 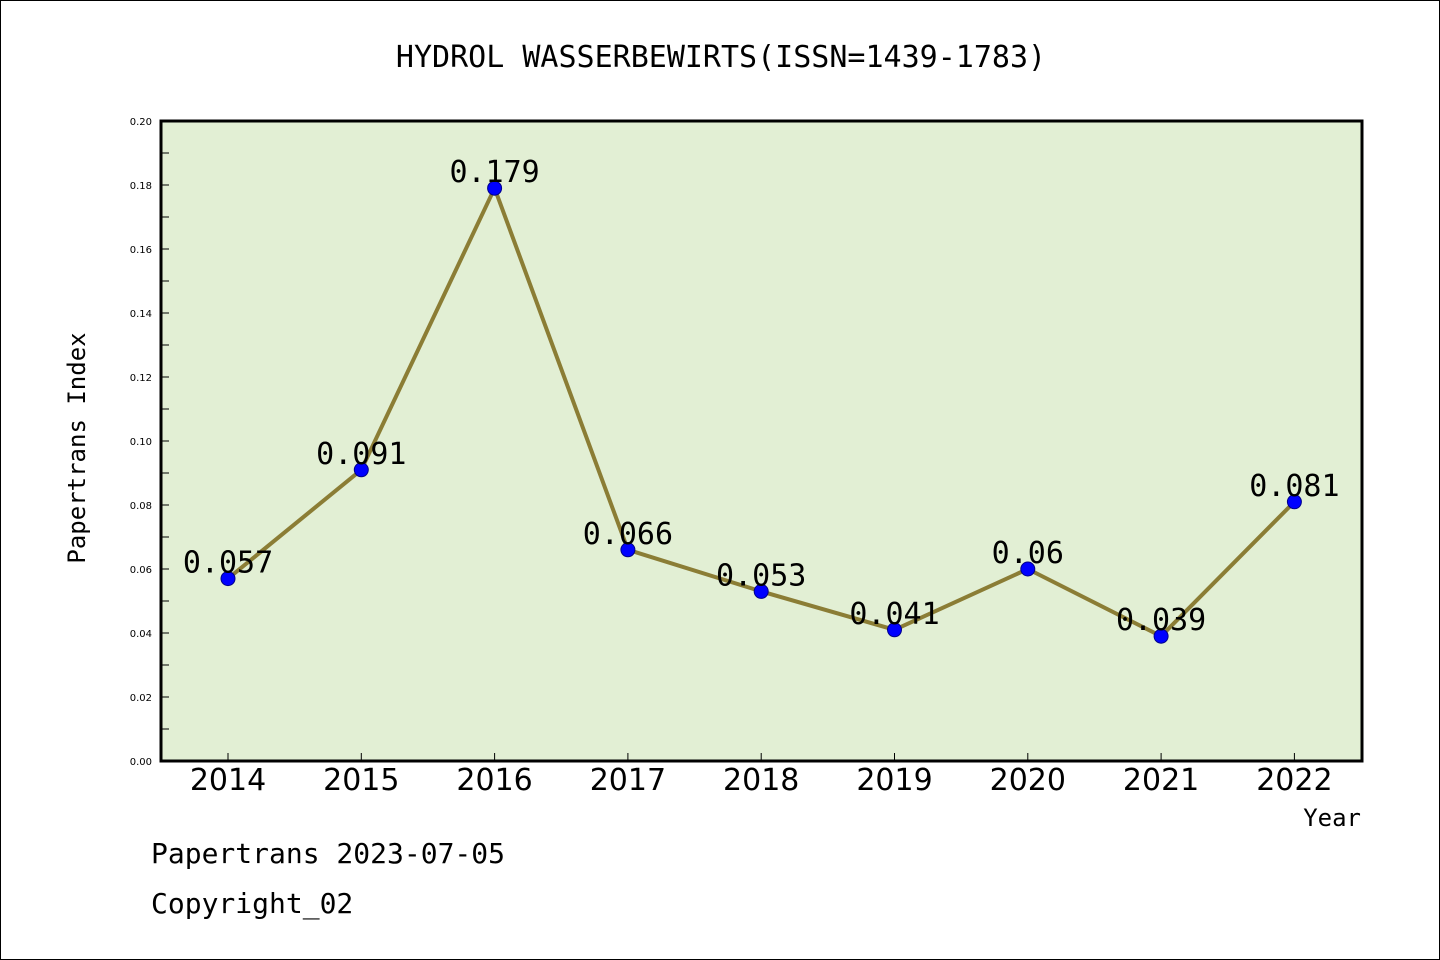 What do you see at coordinates (1294, 780) in the screenshot?
I see `x-tick-label: 2022` at bounding box center [1294, 780].